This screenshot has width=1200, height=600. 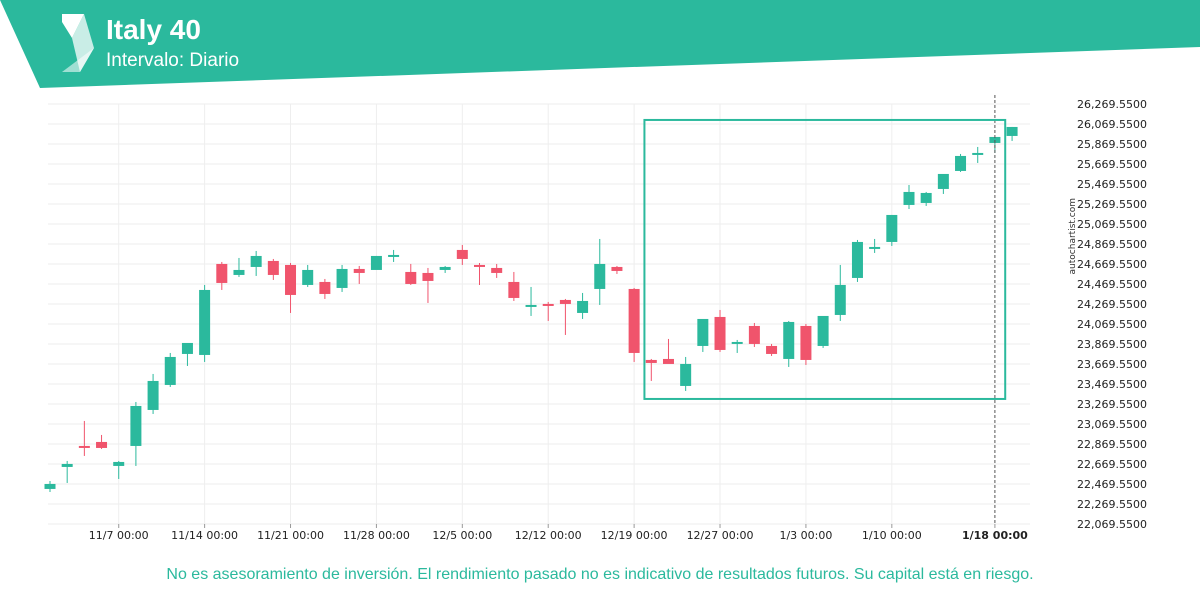 What do you see at coordinates (825, 259) in the screenshot?
I see `pattern-highlight-box` at bounding box center [825, 259].